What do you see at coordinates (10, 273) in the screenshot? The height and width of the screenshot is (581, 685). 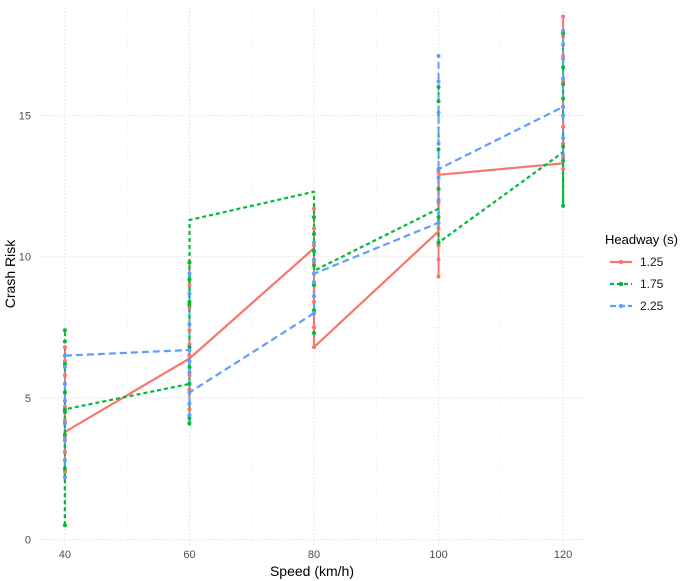 I see `y-axis-title: Crash Risk` at bounding box center [10, 273].